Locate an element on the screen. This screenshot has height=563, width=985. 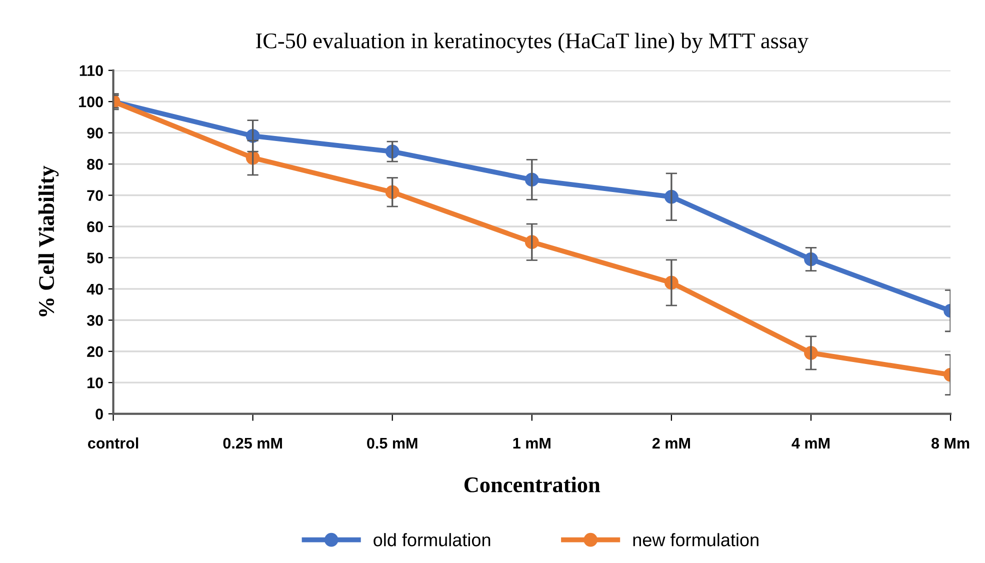
x-tick-label: 4 mM is located at coordinates (811, 443).